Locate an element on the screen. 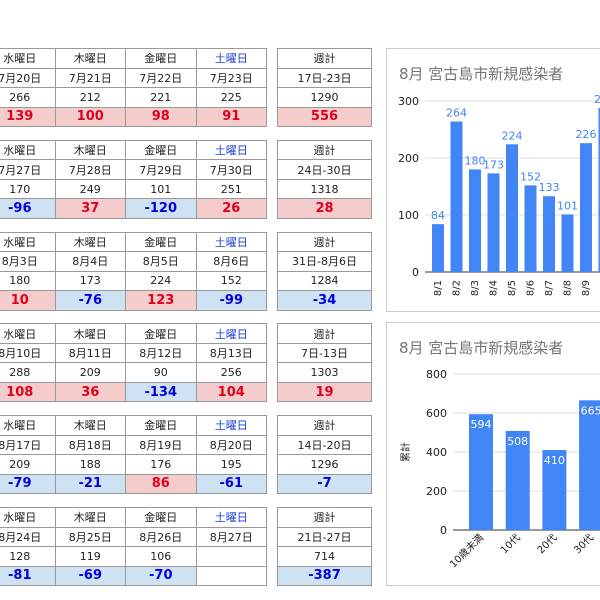  row: 8月10日 8月11日 8月12日 8月13日 is located at coordinates (133, 353).